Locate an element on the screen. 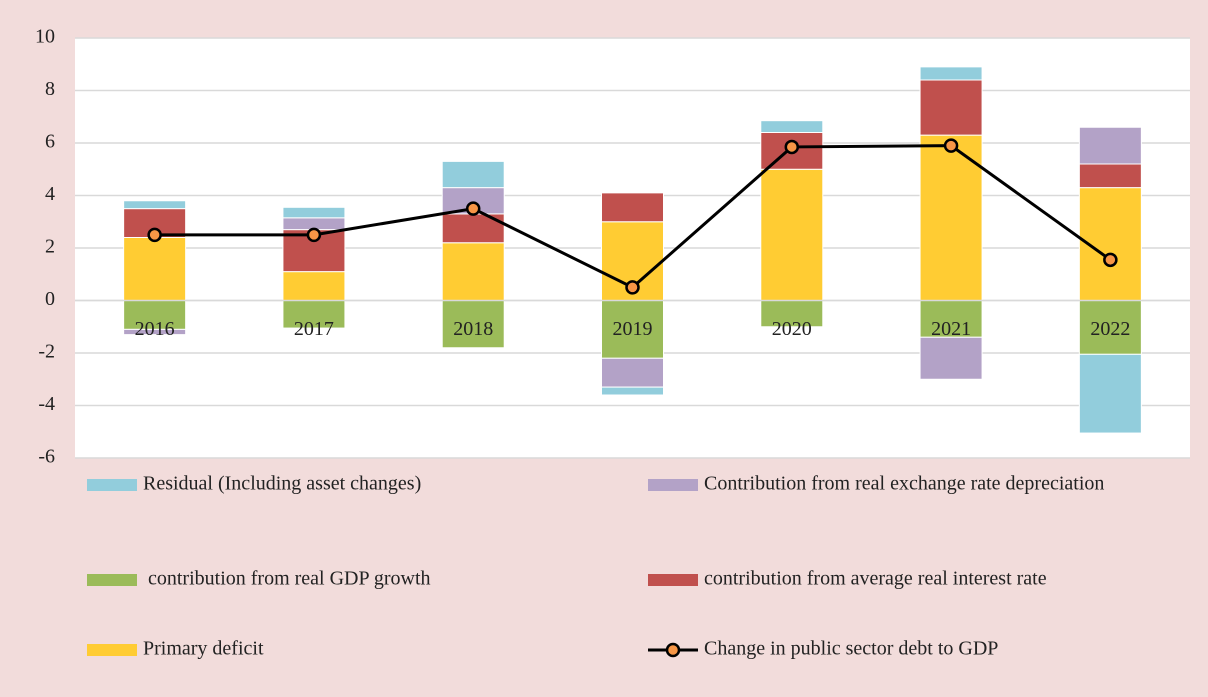  y-tick-label: -2 is located at coordinates (46, 352).